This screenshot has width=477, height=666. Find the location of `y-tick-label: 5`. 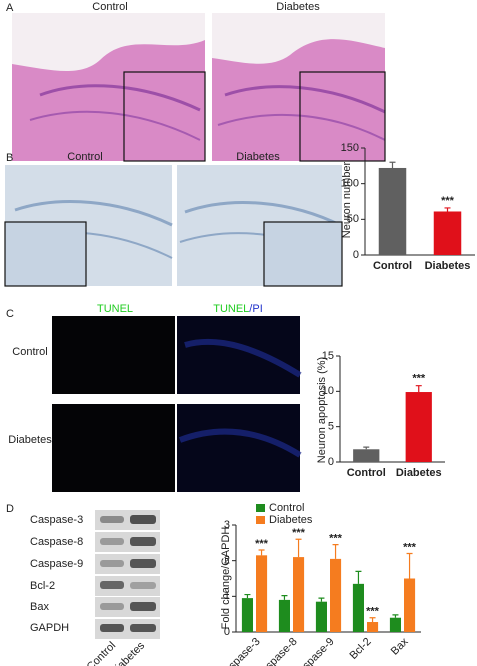

y-tick-label: 5 is located at coordinates (331, 427).